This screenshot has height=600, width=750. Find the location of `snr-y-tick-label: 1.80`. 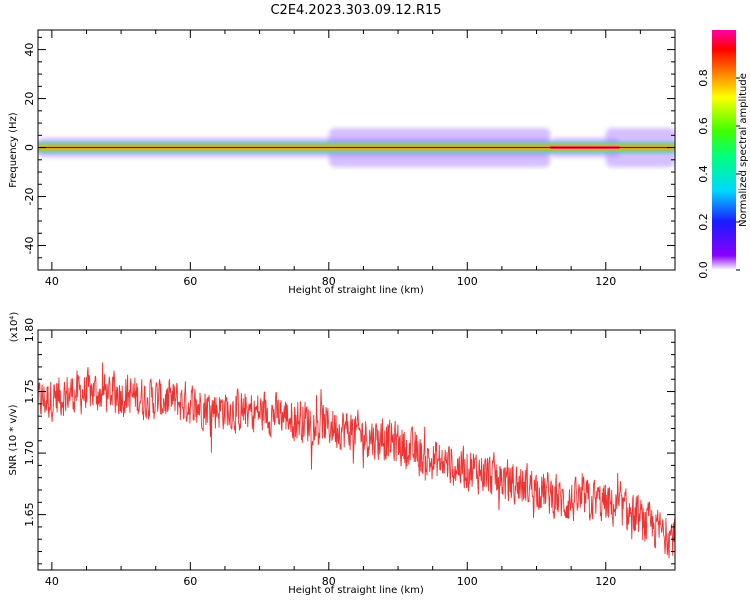

snr-y-tick-label: 1.80 is located at coordinates (29, 330).